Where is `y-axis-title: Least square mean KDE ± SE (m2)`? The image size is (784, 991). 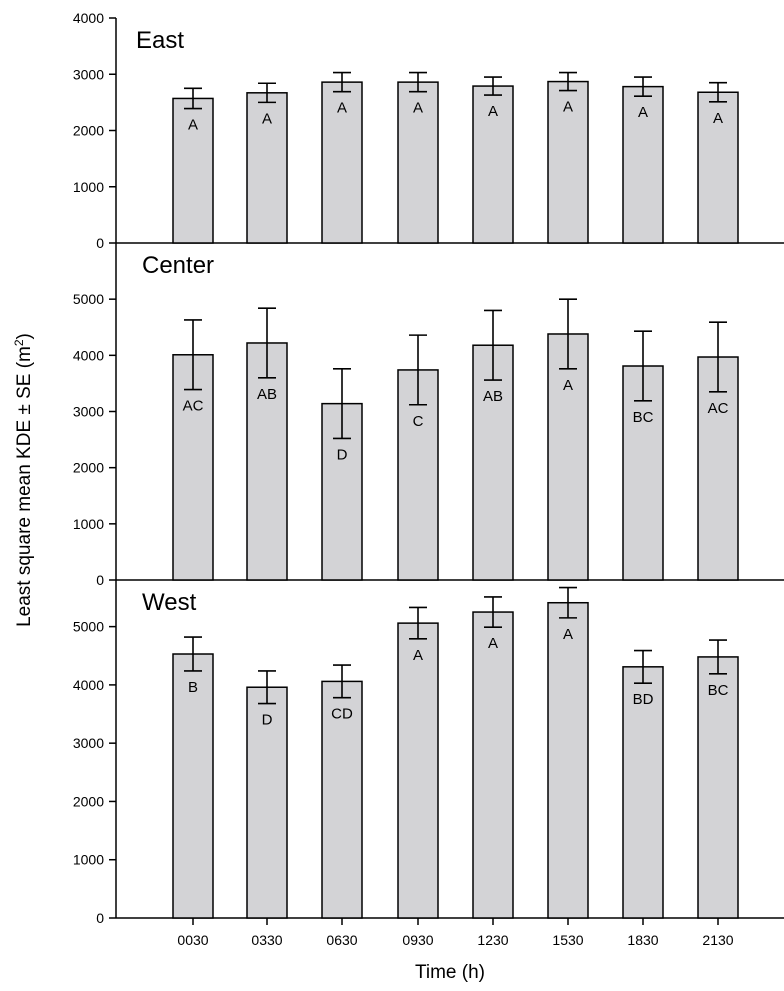 y-axis-title: Least square mean KDE ± SE (m2) is located at coordinates (23, 480).